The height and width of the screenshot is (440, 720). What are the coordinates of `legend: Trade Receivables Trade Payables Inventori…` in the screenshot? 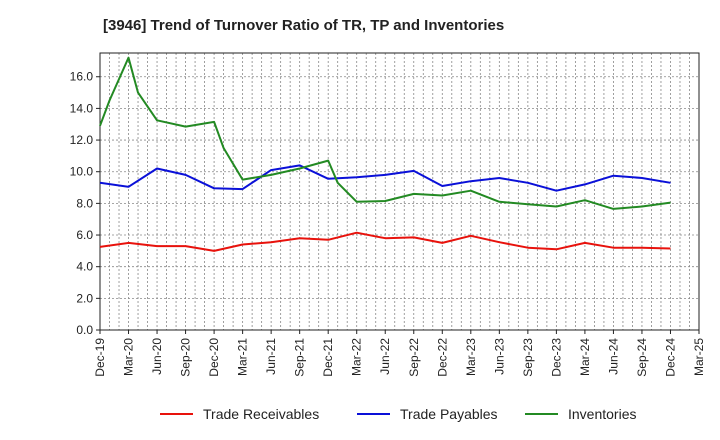 It's located at (398, 414).